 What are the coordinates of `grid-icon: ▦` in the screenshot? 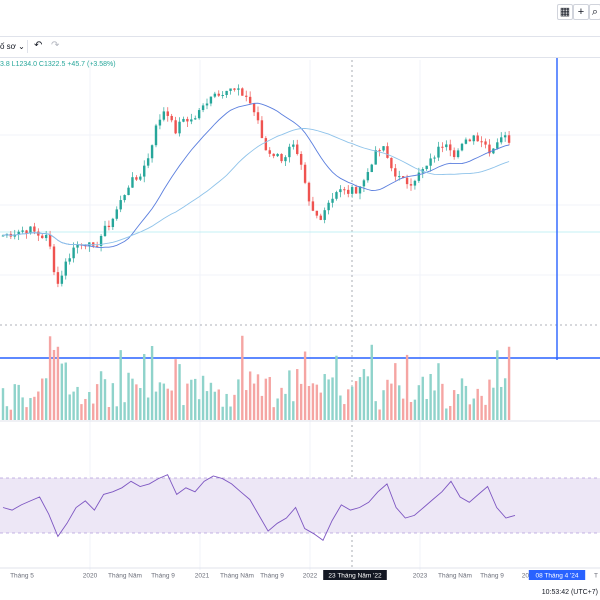 It's located at (565, 12).